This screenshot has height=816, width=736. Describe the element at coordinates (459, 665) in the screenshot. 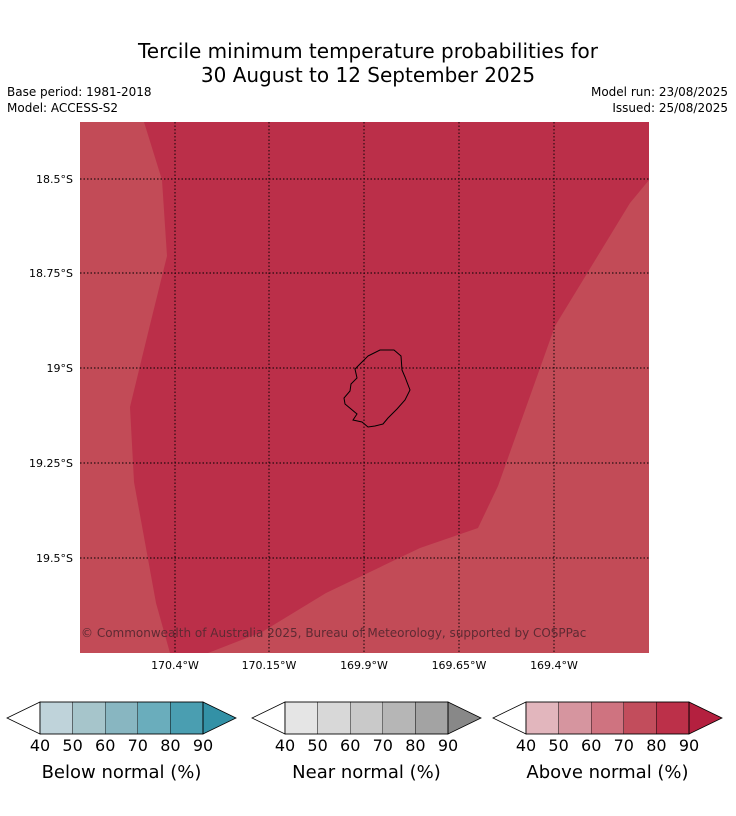

I see `lon-label: 169.65°W` at that location.